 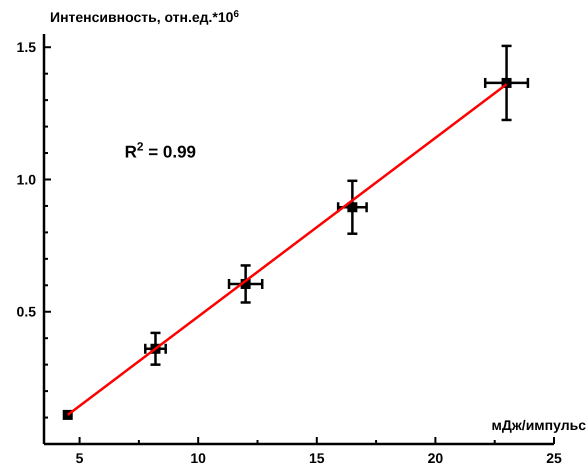 What do you see at coordinates (317, 458) in the screenshot?
I see `x-tick-label: 15` at bounding box center [317, 458].